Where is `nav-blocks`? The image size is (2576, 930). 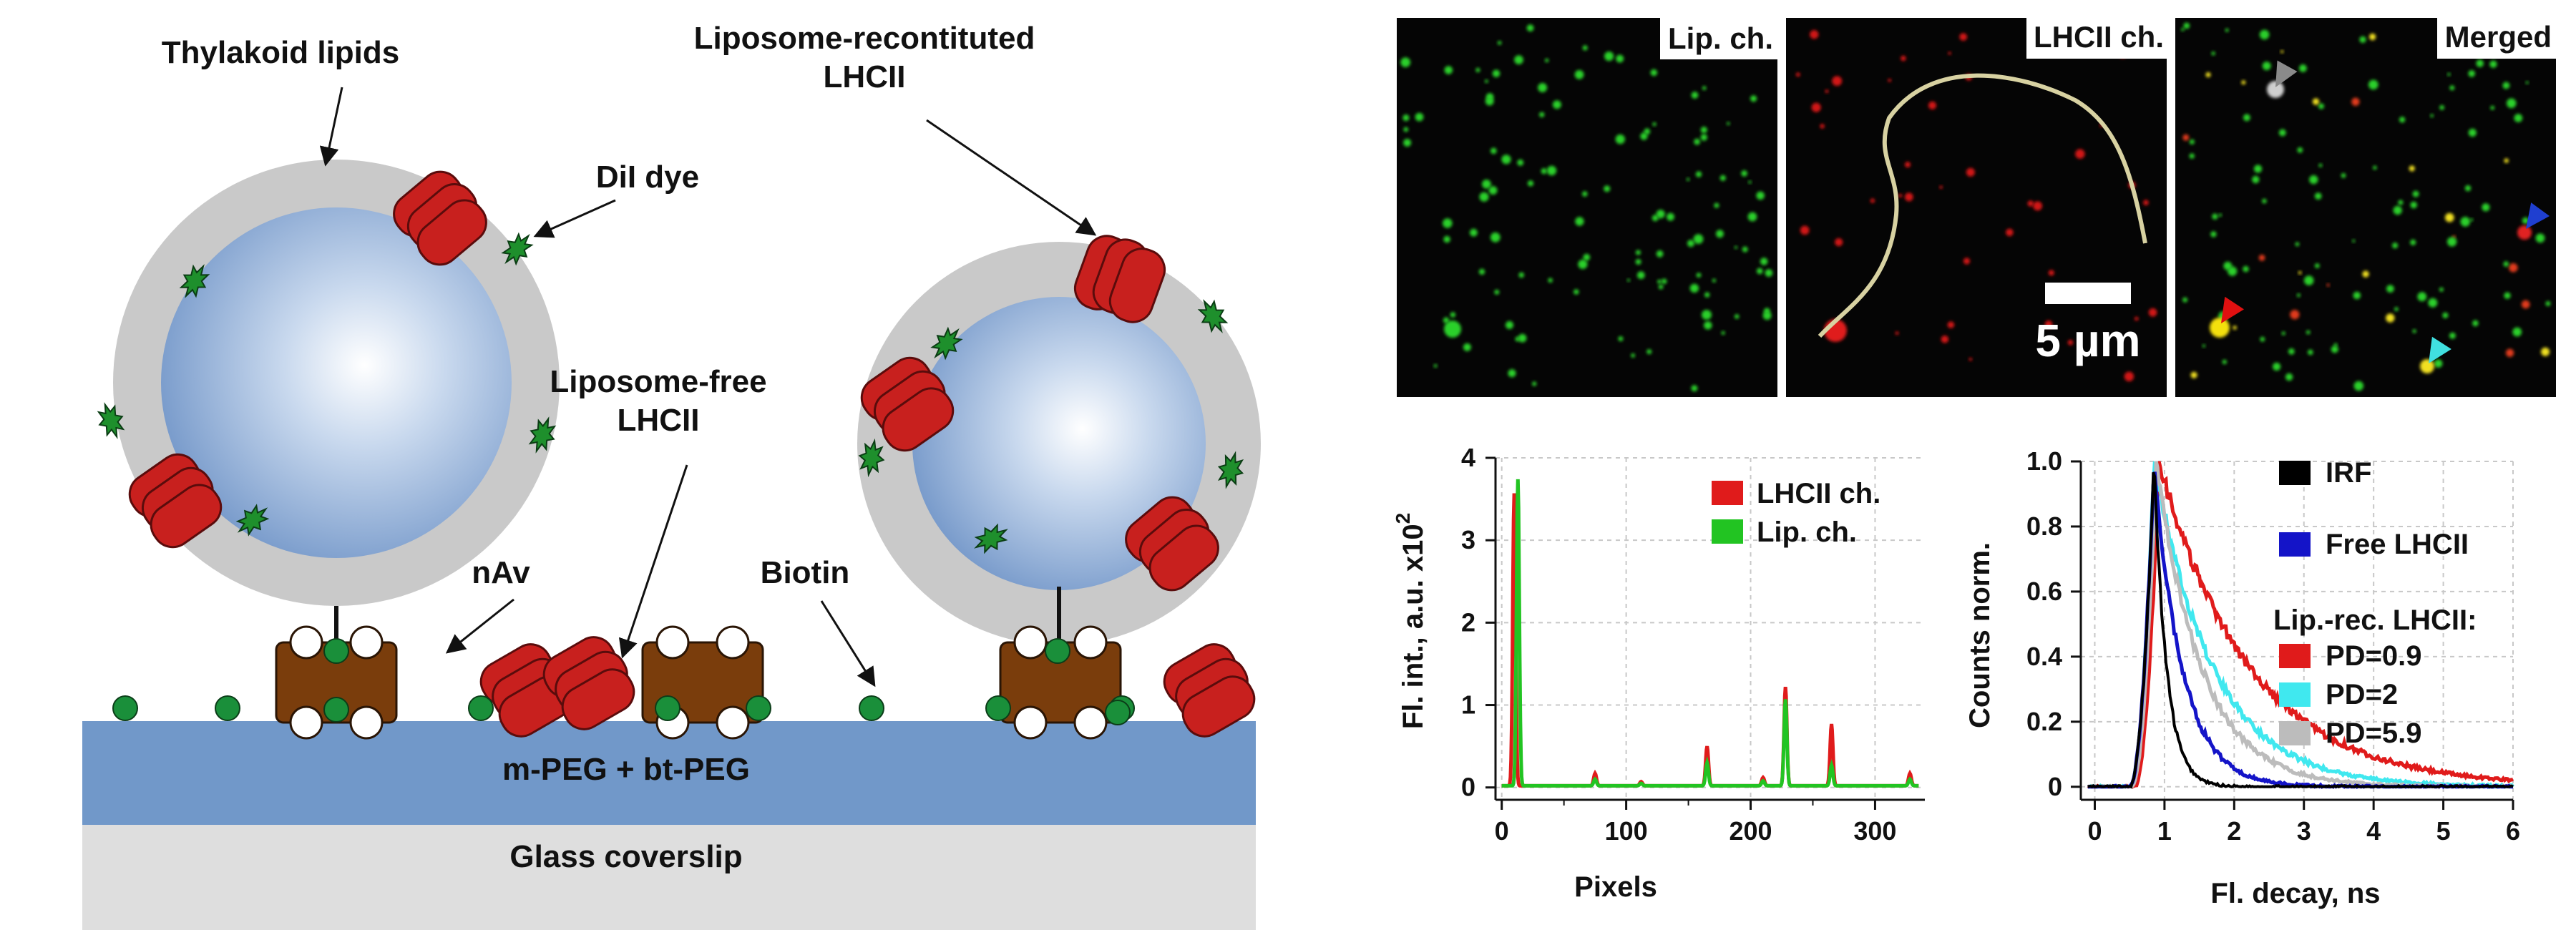 nav-blocks is located at coordinates (698, 683).